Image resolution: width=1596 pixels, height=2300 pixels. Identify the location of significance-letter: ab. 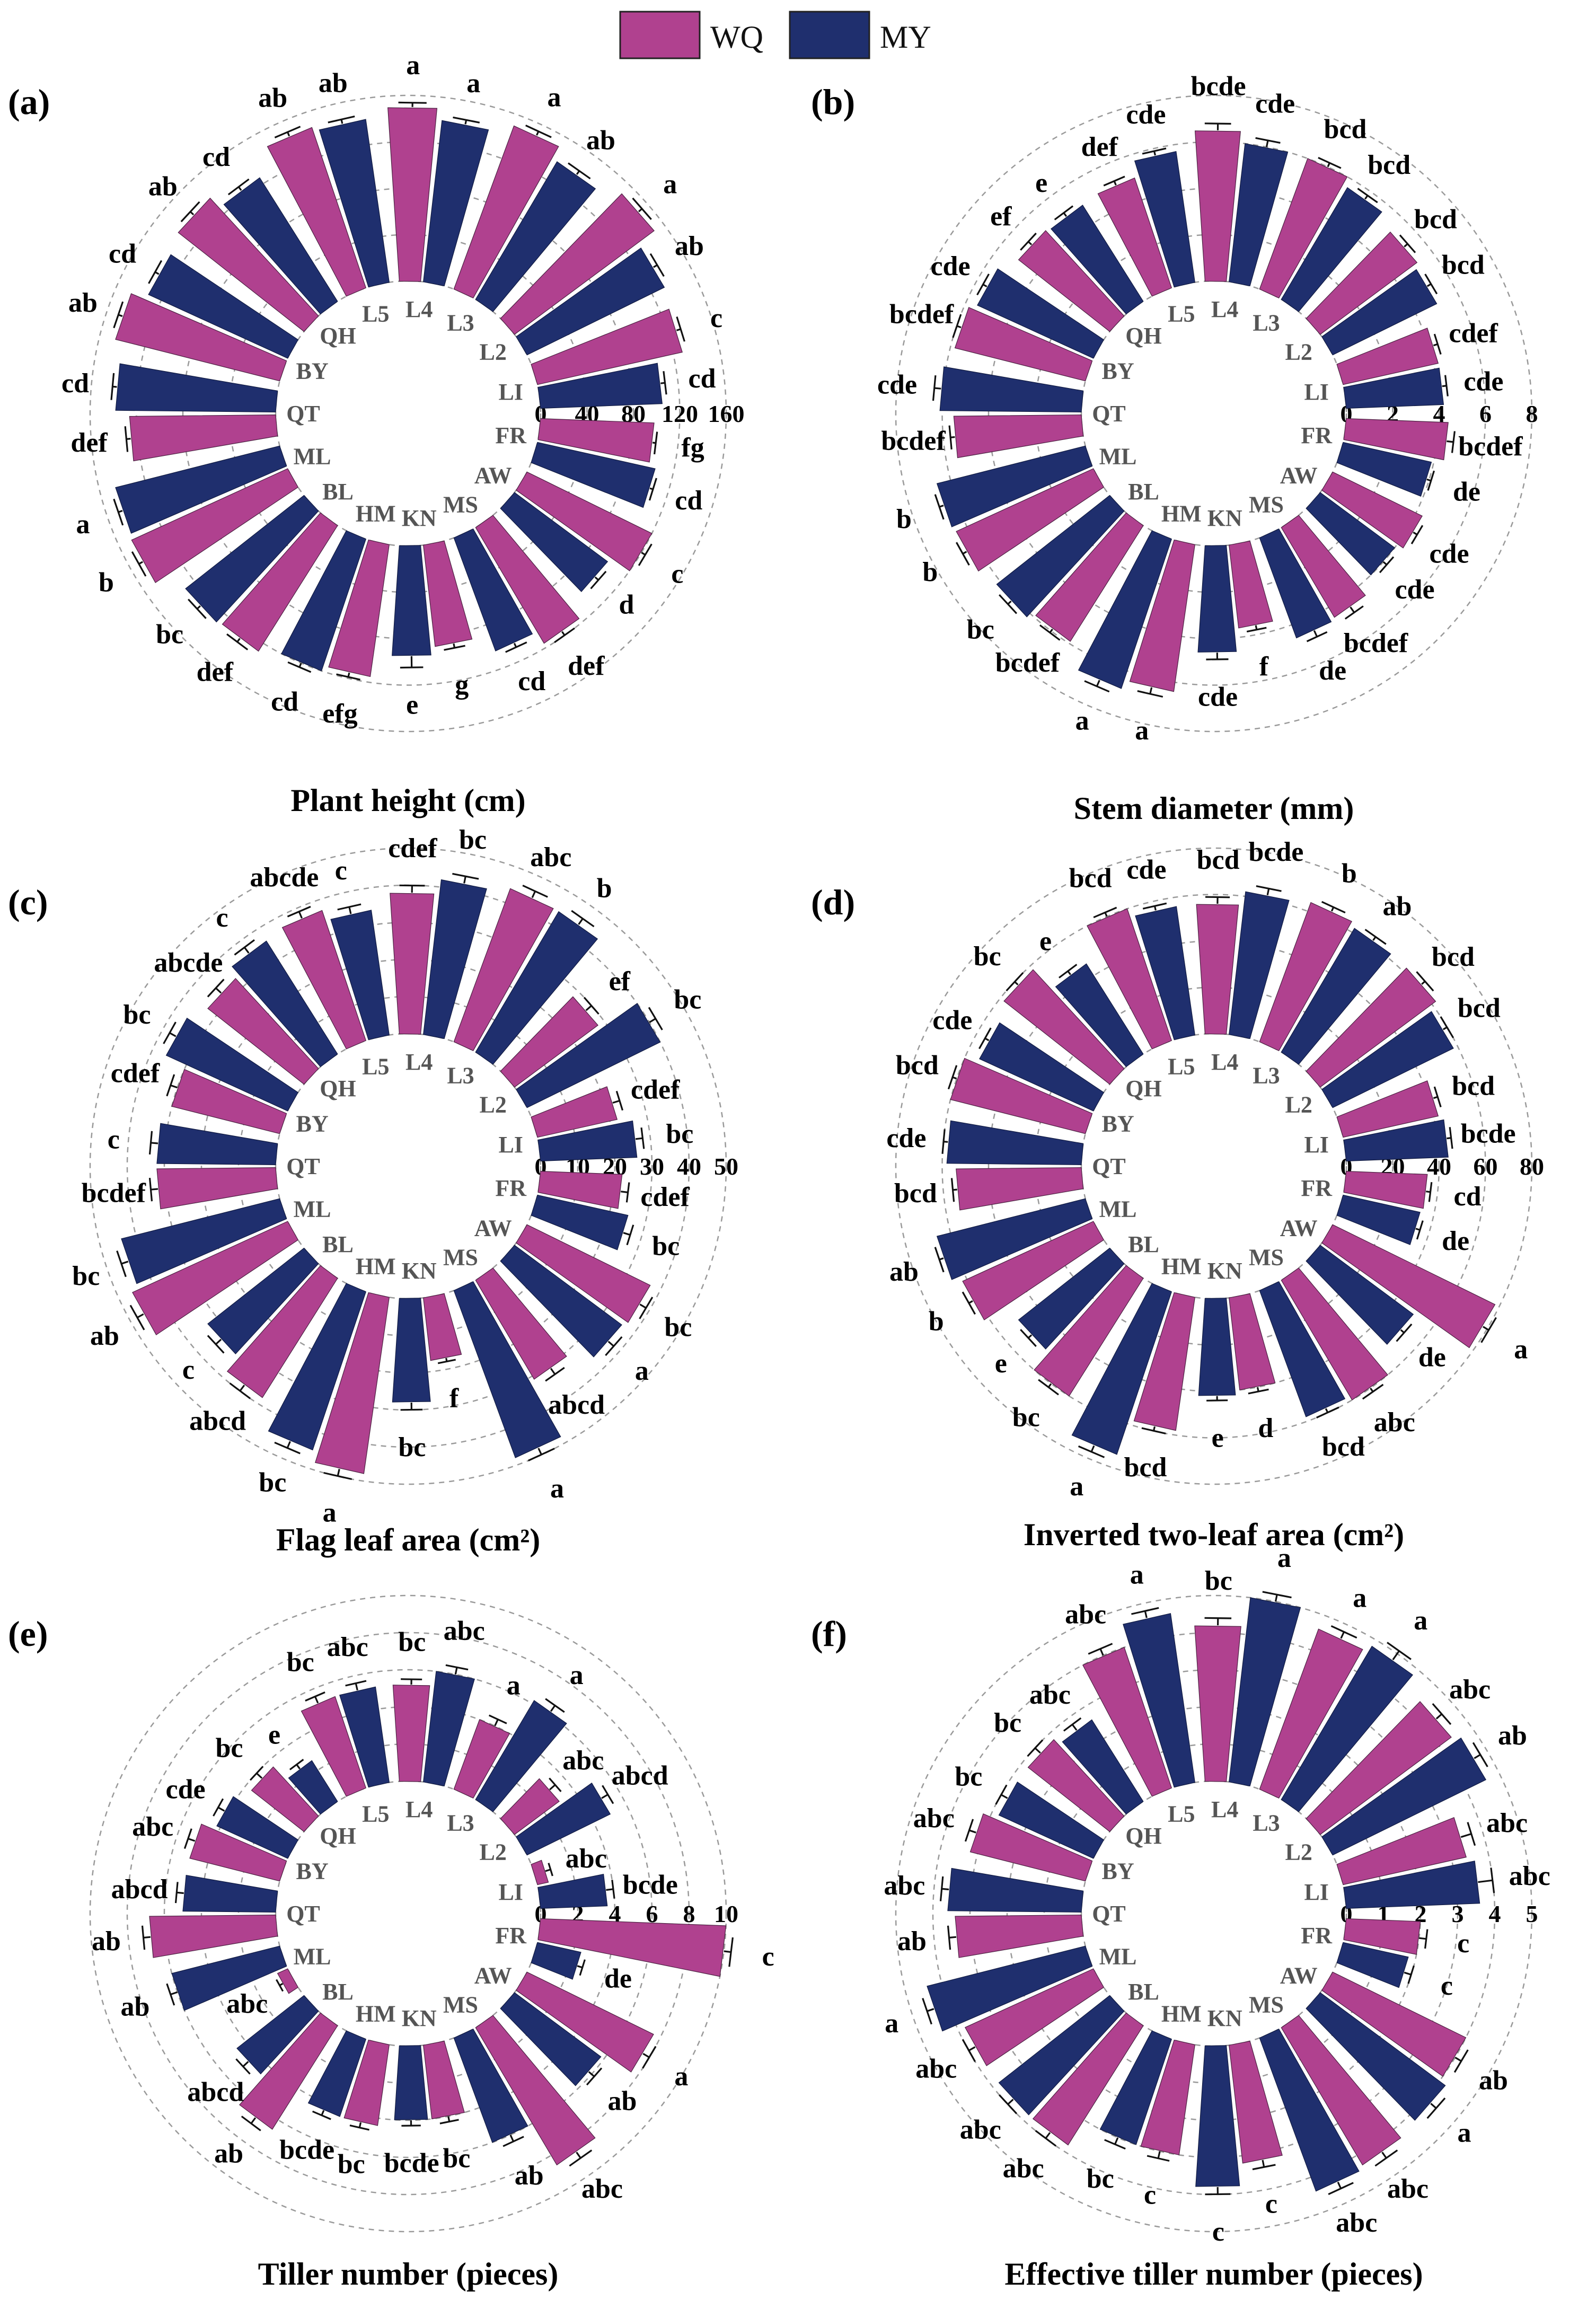
(272, 98).